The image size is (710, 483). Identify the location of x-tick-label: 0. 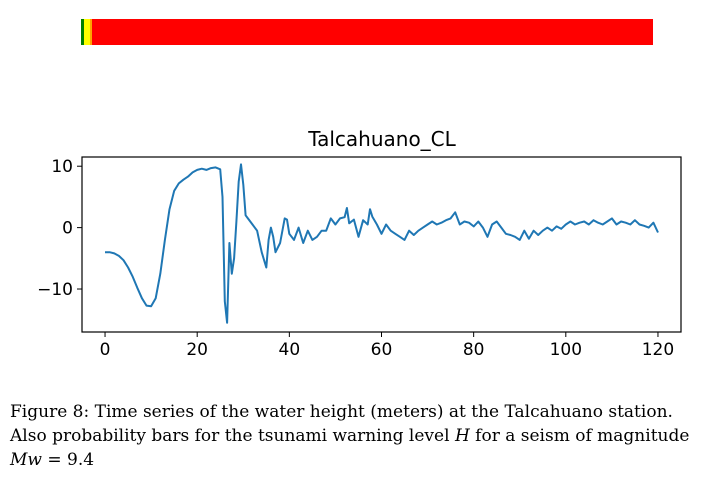
(105, 350).